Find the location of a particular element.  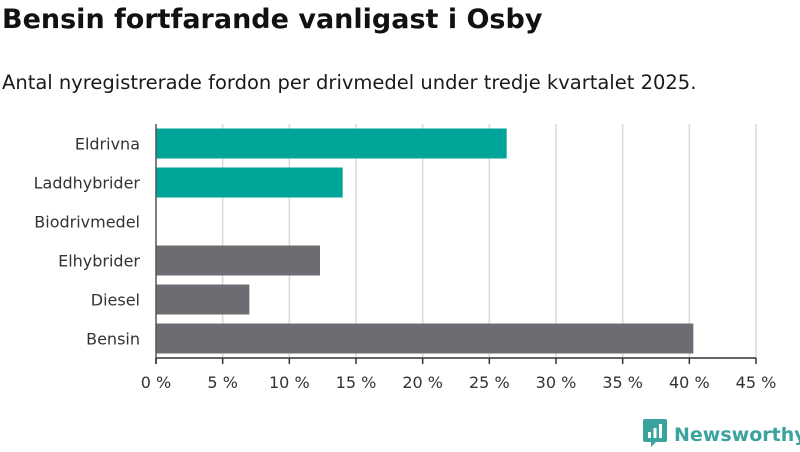

category-label: Diesel is located at coordinates (115, 300).